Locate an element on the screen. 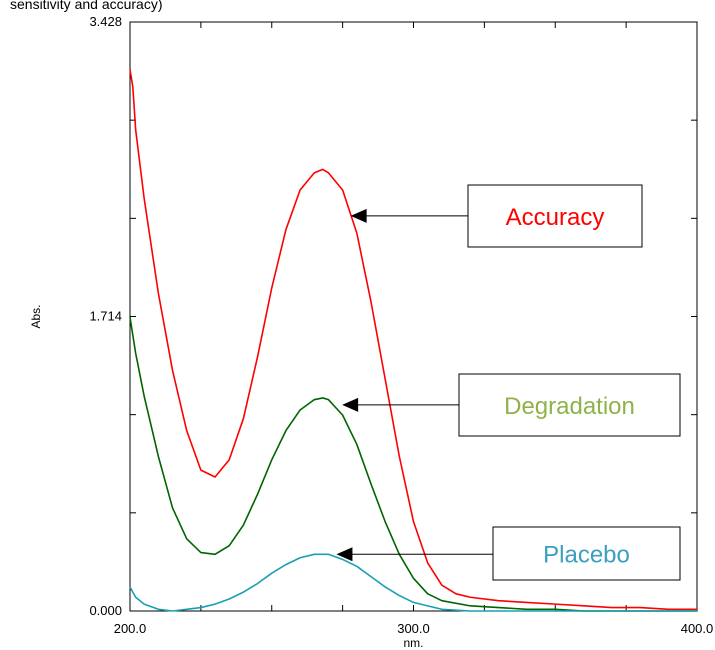 The height and width of the screenshot is (650, 715). annotation-arrowhead-placebo is located at coordinates (344, 554).